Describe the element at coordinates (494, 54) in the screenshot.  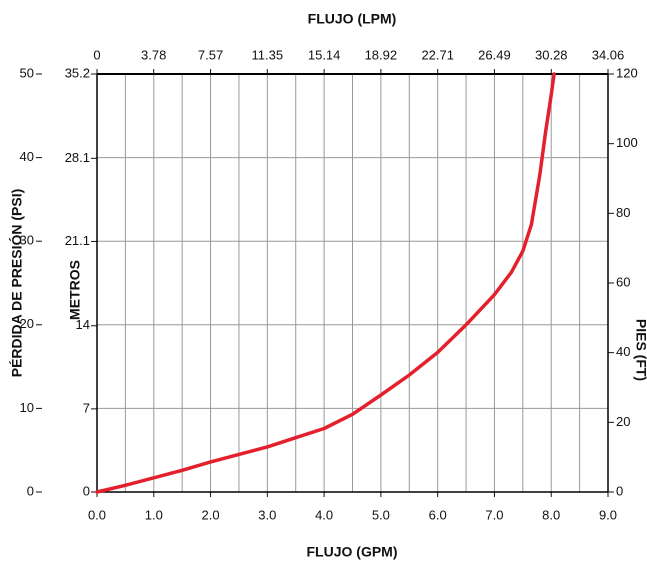
I see `x2-tick-label: 26.49` at that location.